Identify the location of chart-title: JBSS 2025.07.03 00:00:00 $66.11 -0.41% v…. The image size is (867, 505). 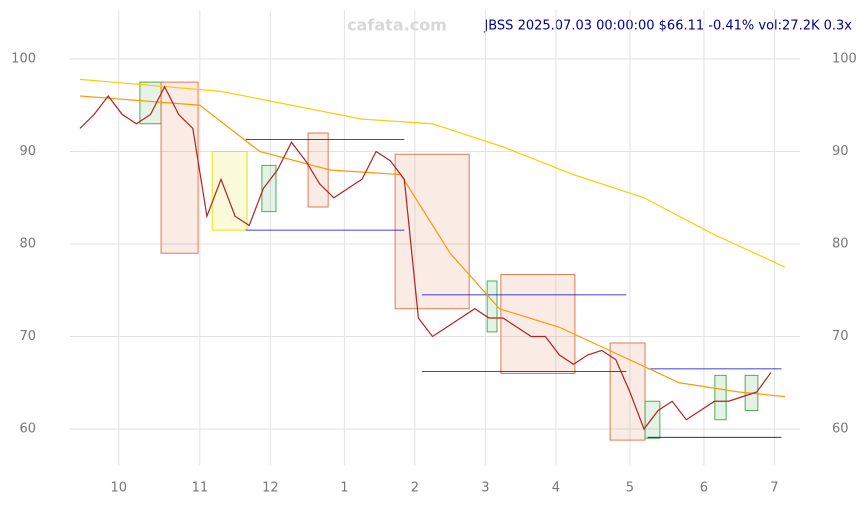
(667, 26).